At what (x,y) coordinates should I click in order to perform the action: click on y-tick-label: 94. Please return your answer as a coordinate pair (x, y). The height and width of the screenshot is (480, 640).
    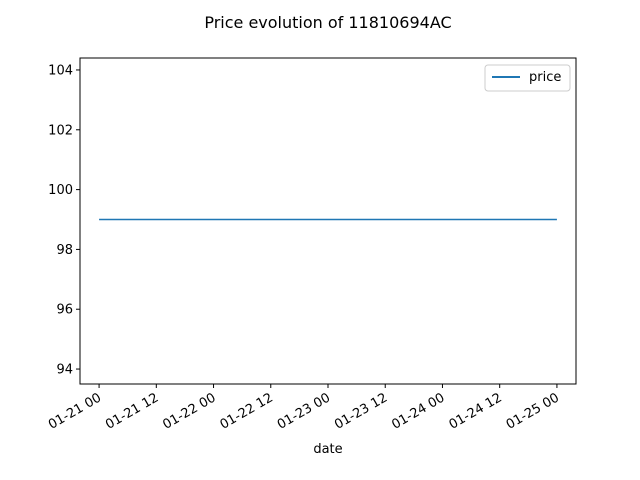
    Looking at the image, I should click on (64, 370).